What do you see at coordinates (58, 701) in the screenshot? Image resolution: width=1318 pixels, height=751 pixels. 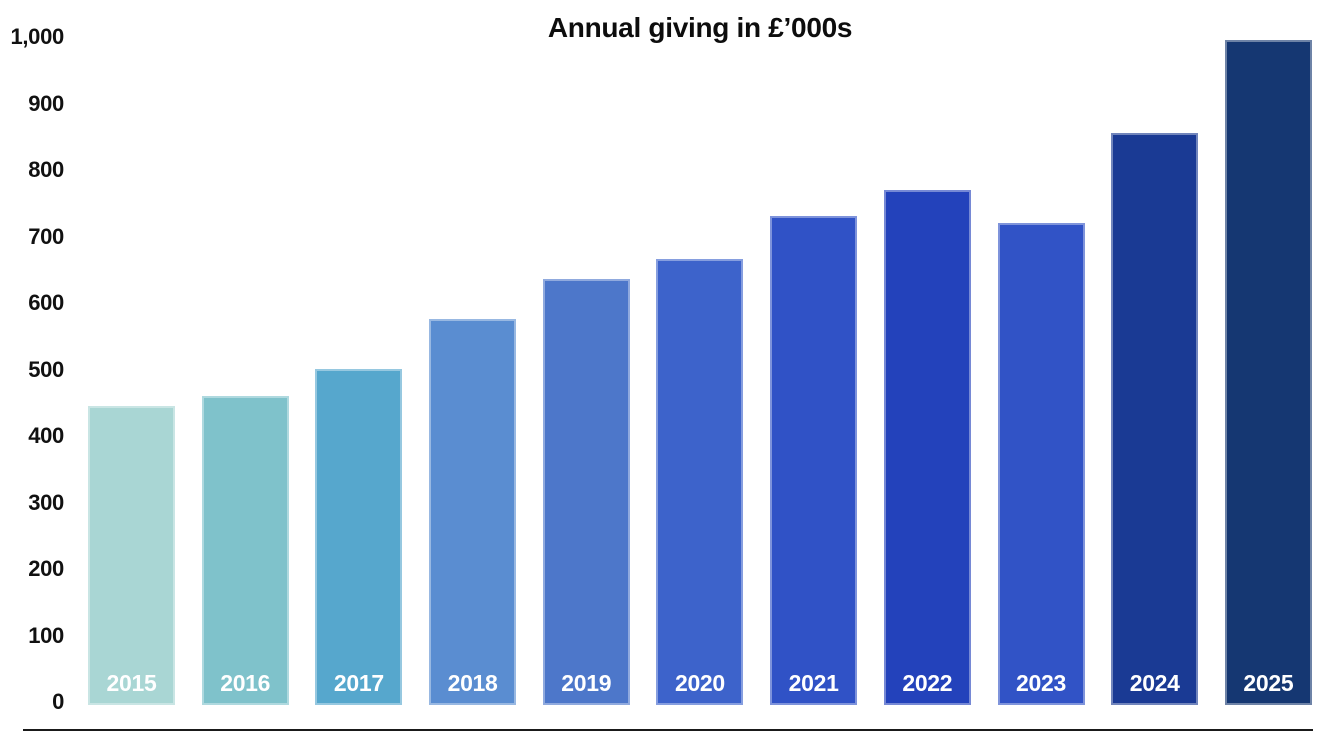 I see `y-tick-label: 0` at bounding box center [58, 701].